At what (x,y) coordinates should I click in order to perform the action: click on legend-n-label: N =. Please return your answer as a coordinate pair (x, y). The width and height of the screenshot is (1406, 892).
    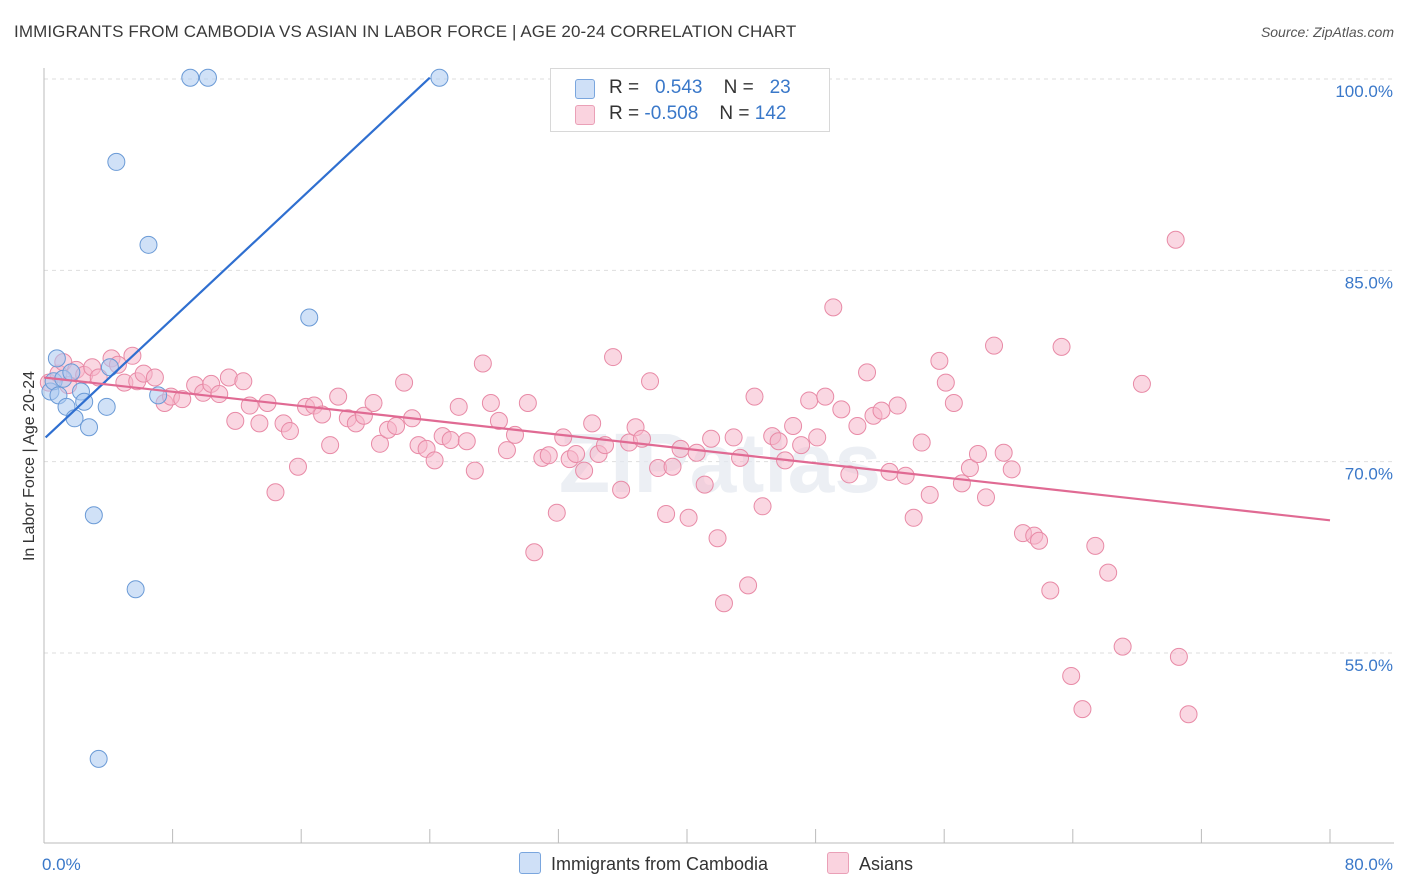
    Looking at the image, I should click on (734, 113).